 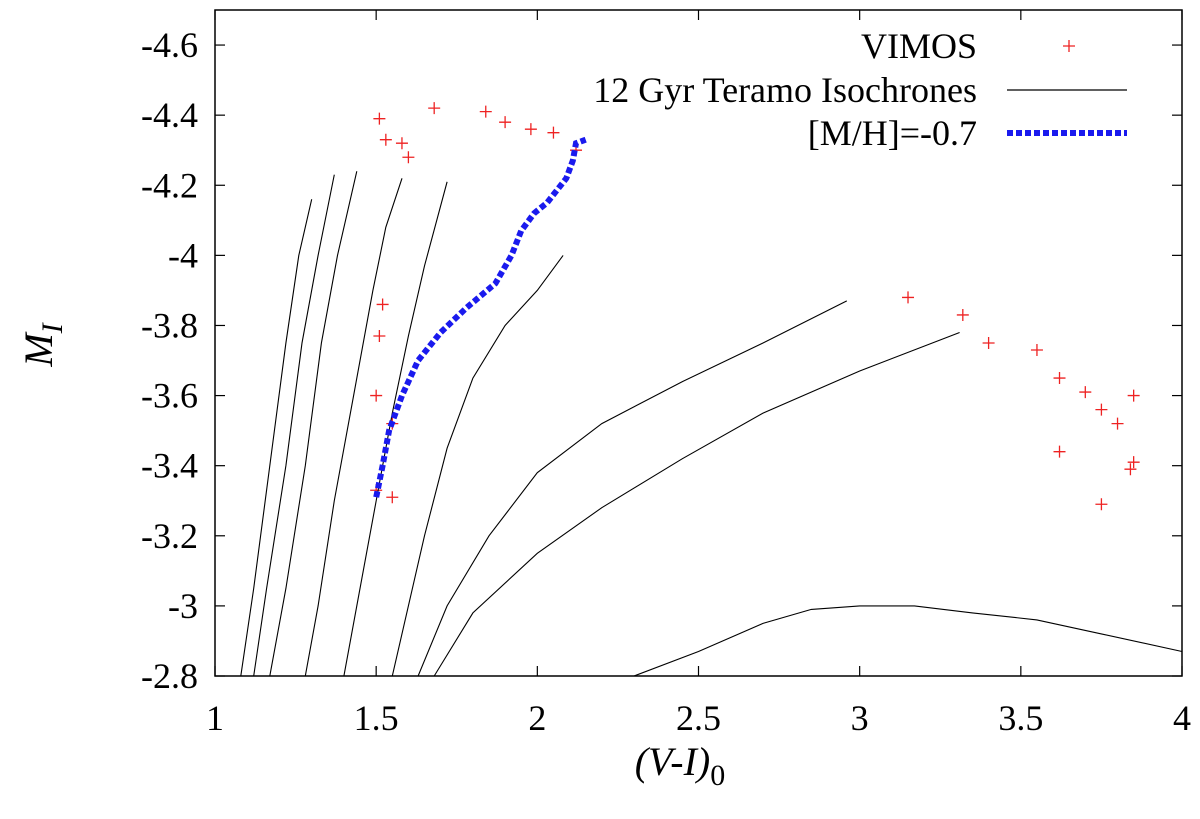 What do you see at coordinates (215, 718) in the screenshot?
I see `x-tick-label: 1` at bounding box center [215, 718].